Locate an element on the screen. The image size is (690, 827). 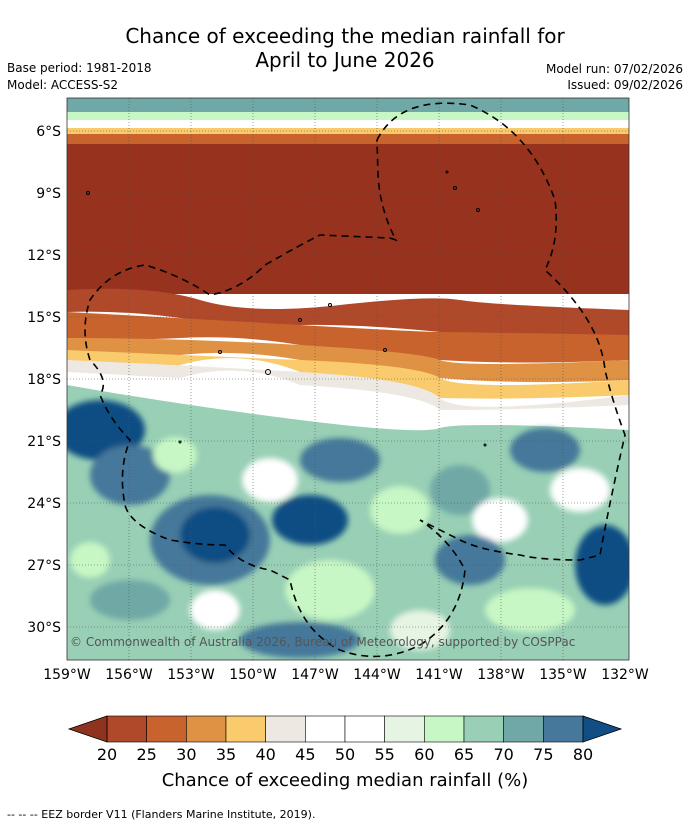
issued-date: Issued: 09/02/2026 is located at coordinates (625, 85).